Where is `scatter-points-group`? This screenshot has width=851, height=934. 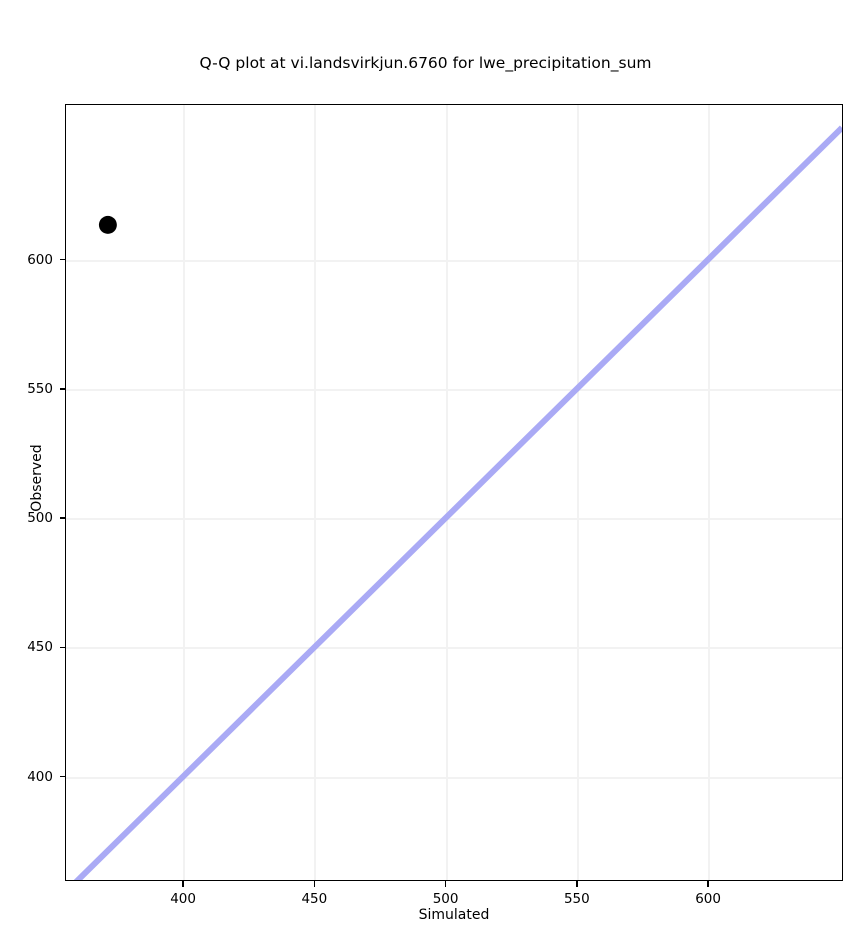
scatter-points-group is located at coordinates (107, 224).